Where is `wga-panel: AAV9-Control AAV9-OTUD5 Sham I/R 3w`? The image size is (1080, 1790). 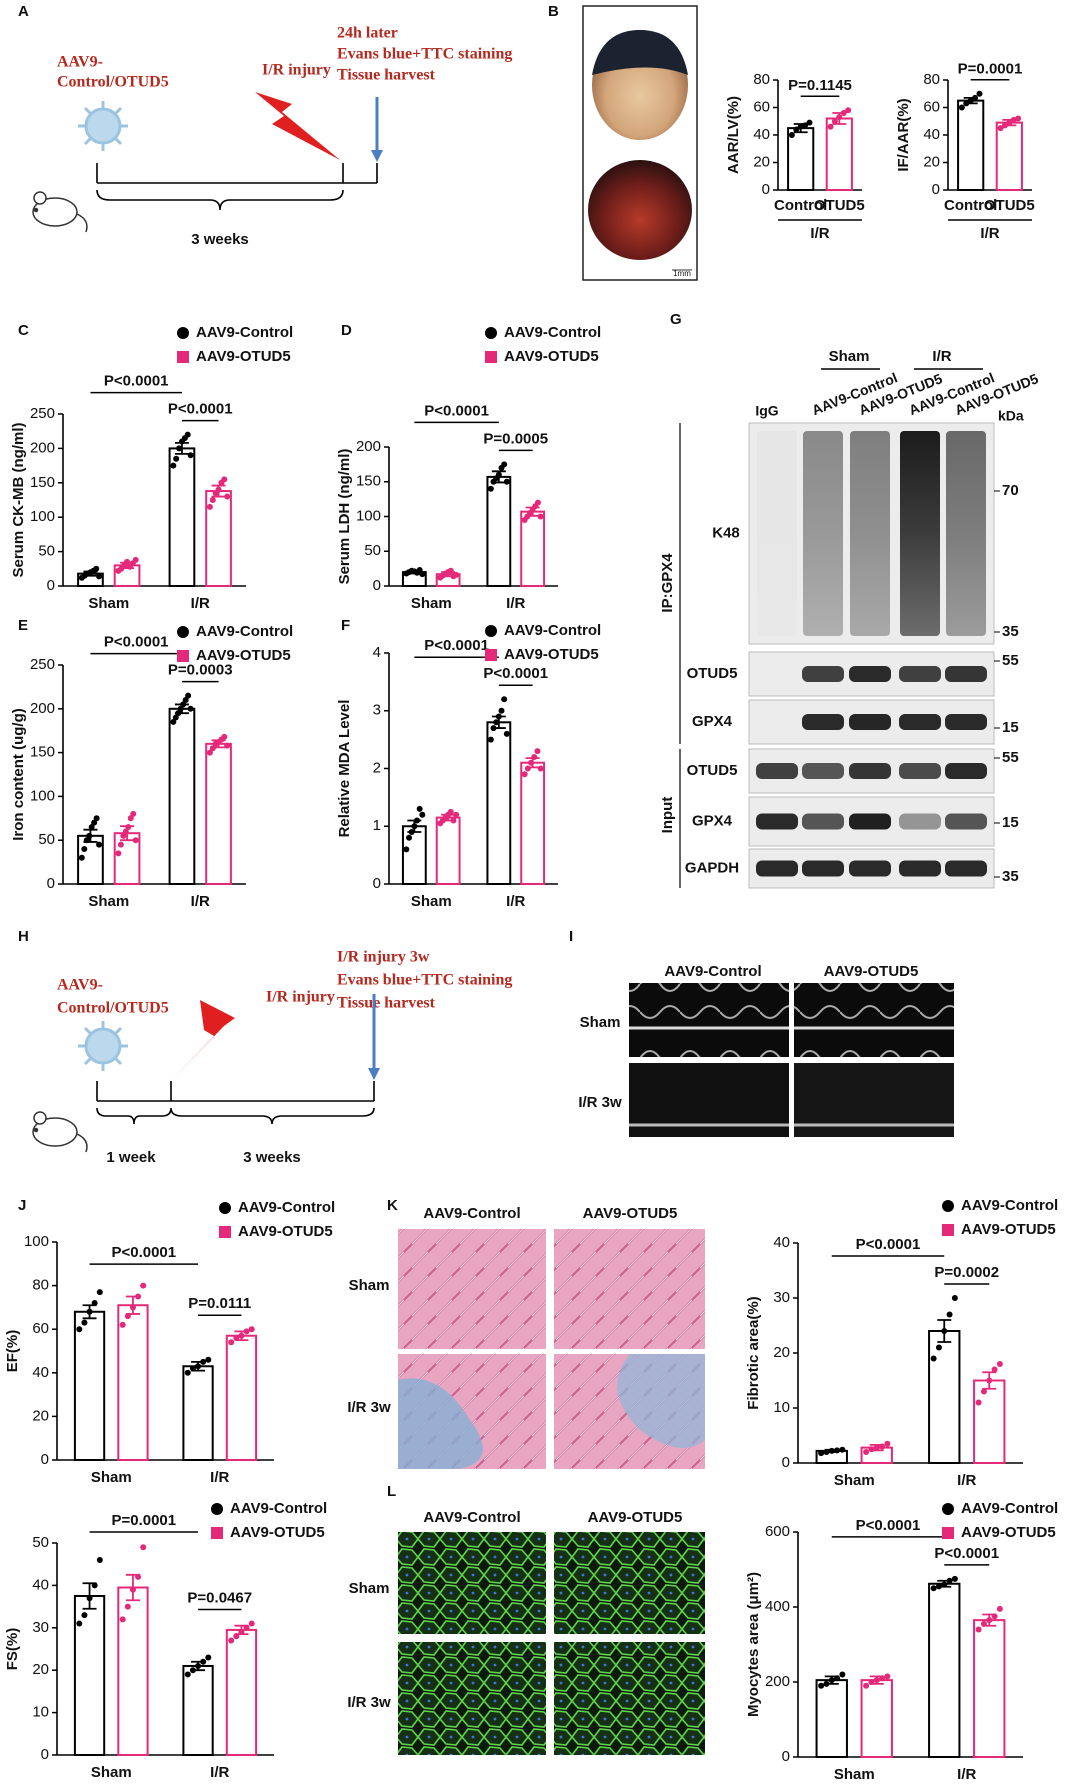 wga-panel: AAV9-Control AAV9-OTUD5 Sham I/R 3w is located at coordinates (526, 1632).